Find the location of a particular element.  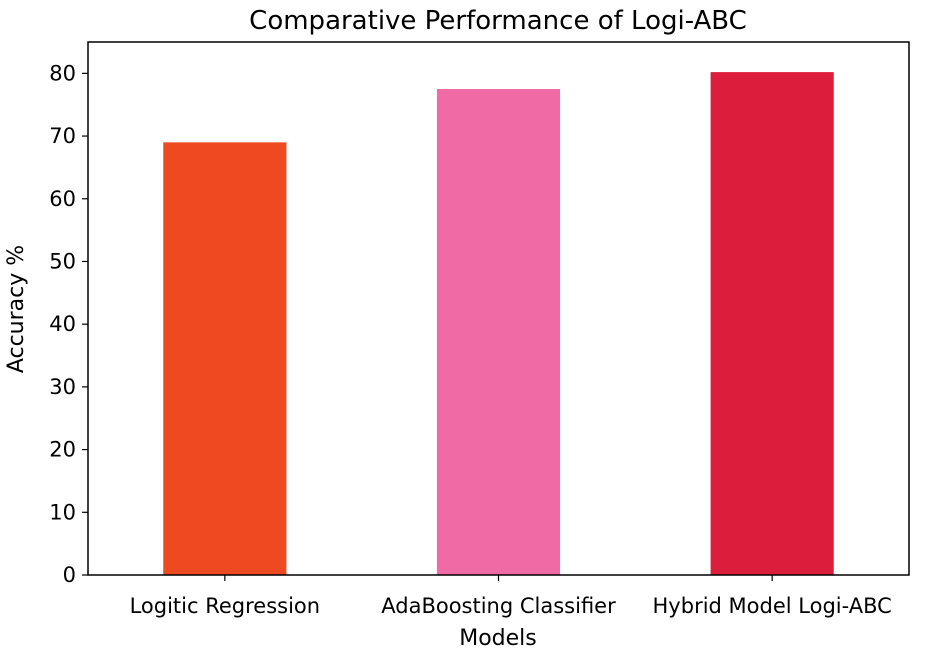

y-tick-label: 30 is located at coordinates (62, 387).